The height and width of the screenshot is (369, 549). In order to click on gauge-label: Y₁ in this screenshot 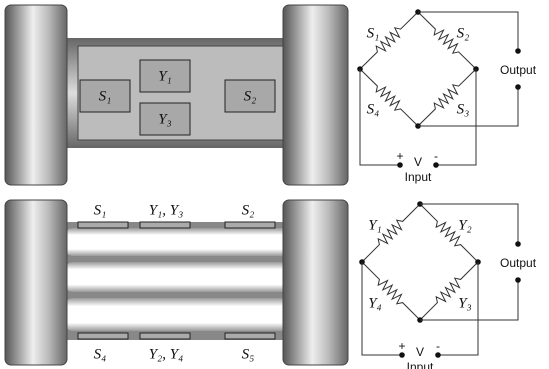, I will do `click(165, 76)`.